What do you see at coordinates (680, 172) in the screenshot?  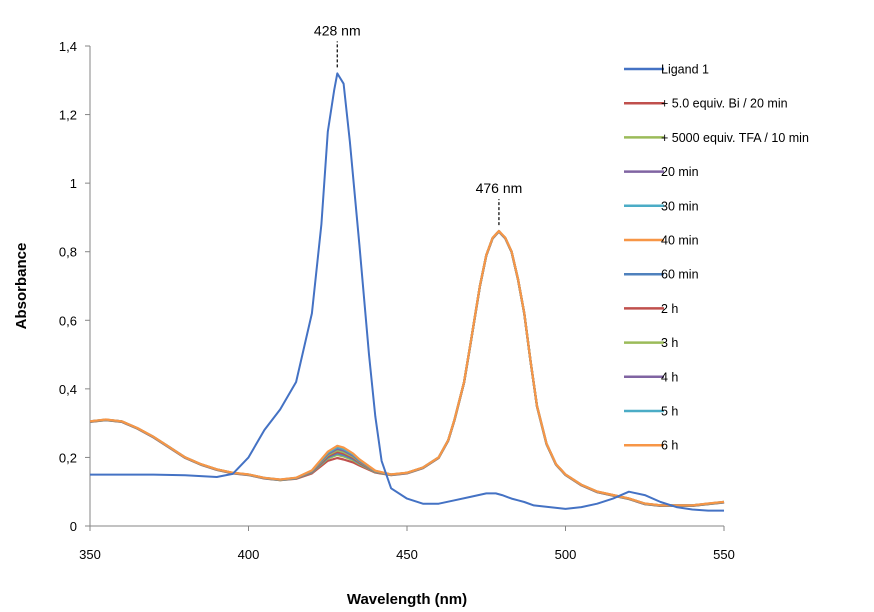 I see `legend-label: 20 min` at bounding box center [680, 172].